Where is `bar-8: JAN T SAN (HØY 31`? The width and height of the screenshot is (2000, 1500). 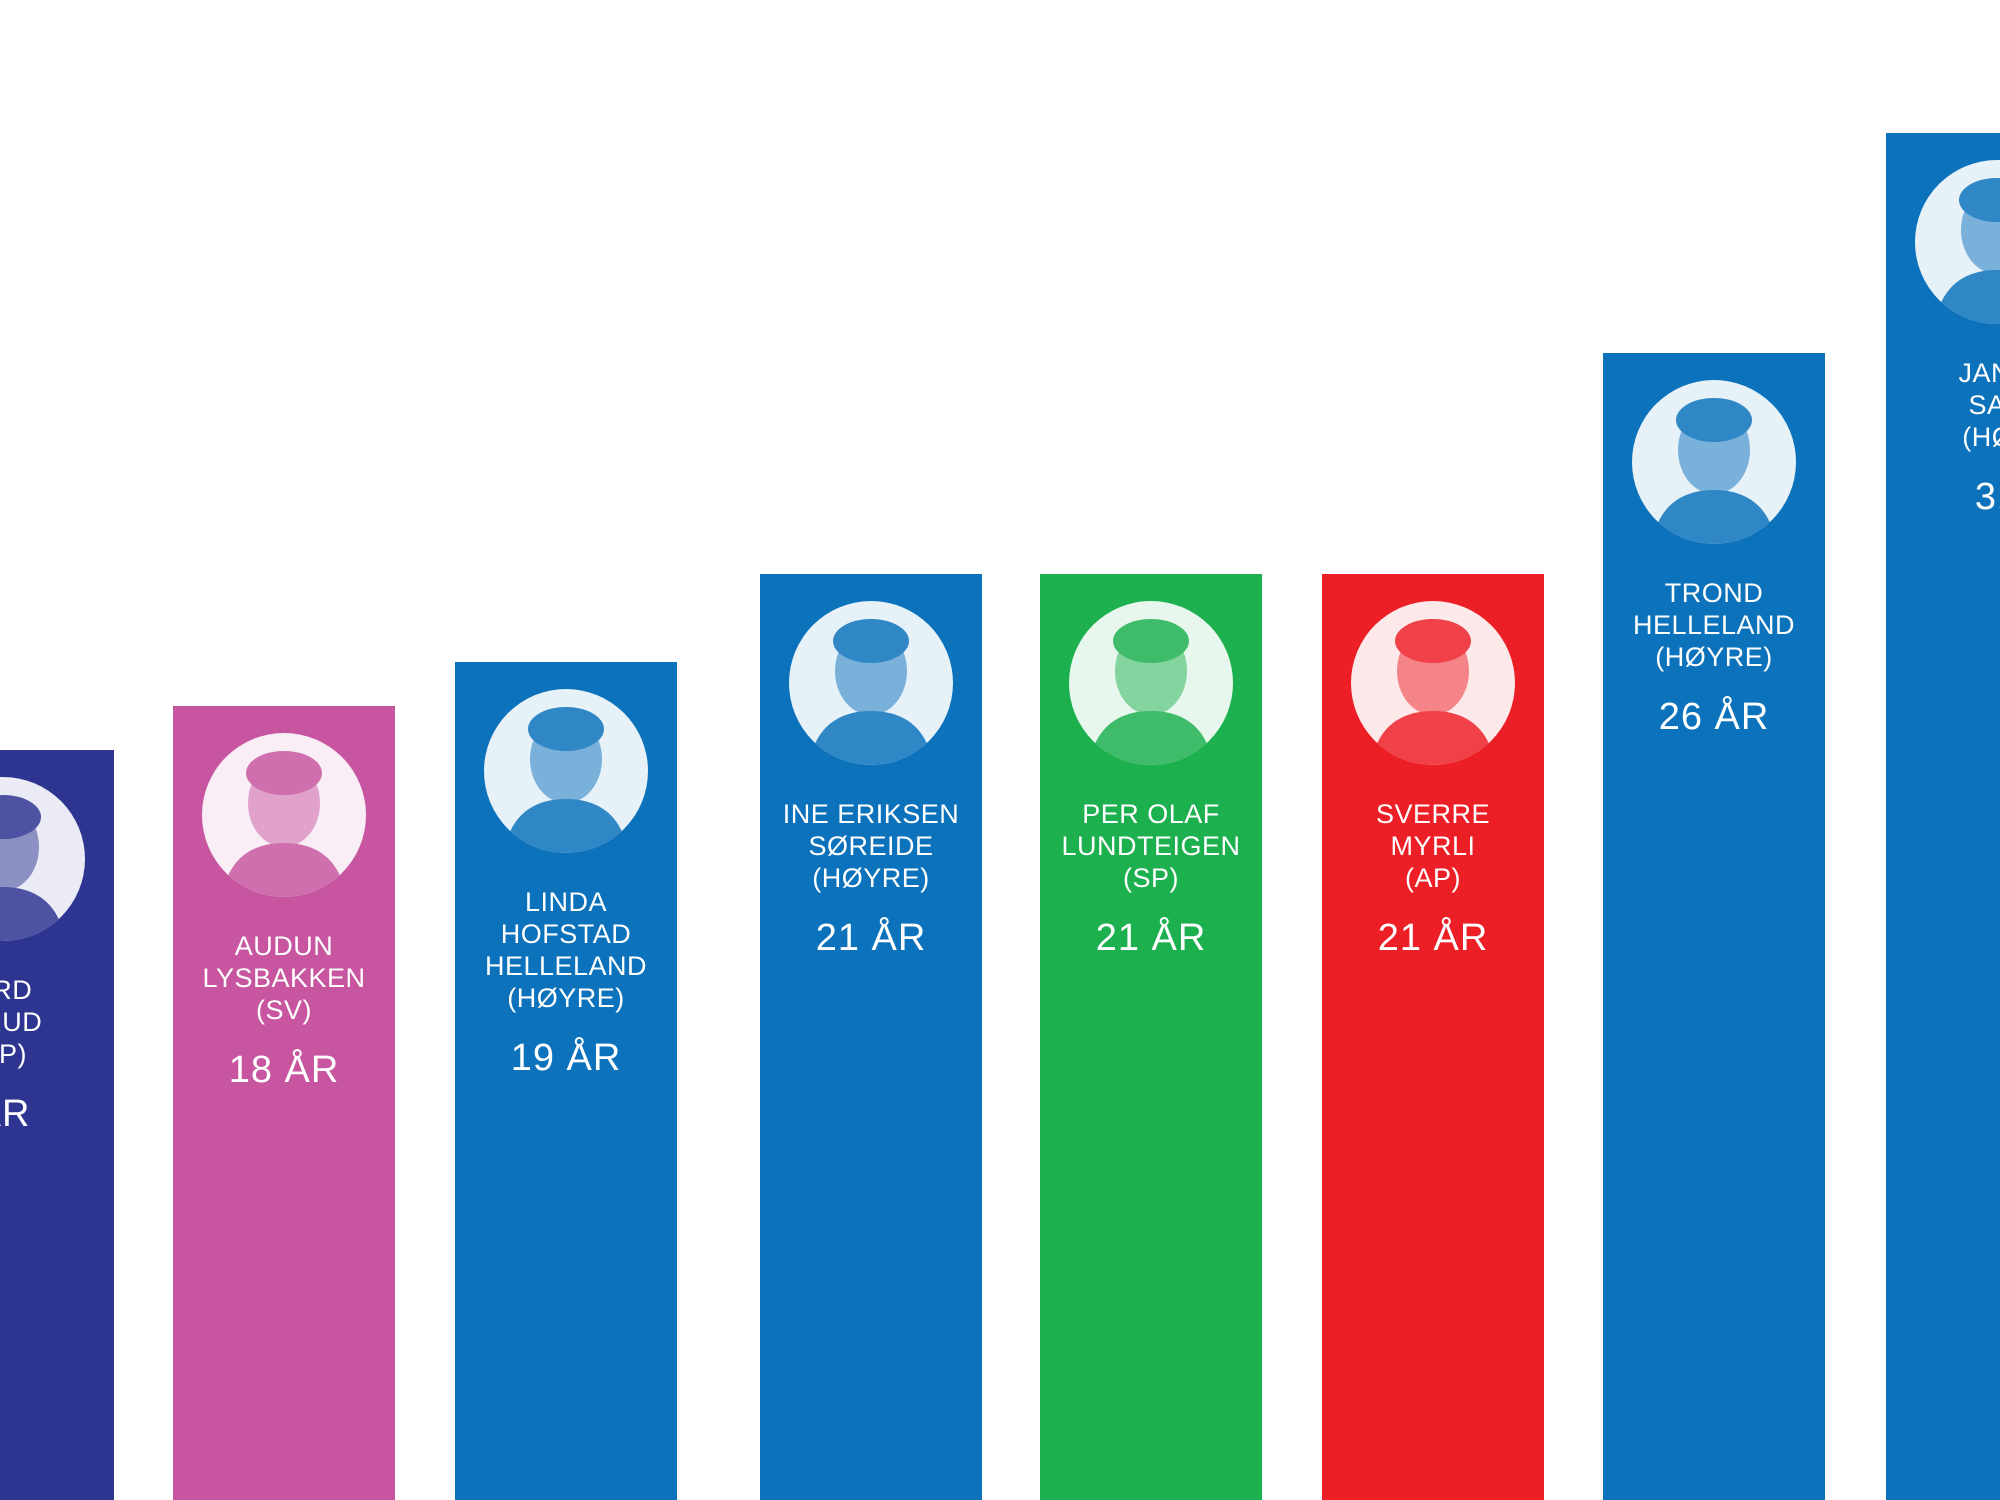
bar-8: JAN T SAN (HØY 31 is located at coordinates (1943, 816).